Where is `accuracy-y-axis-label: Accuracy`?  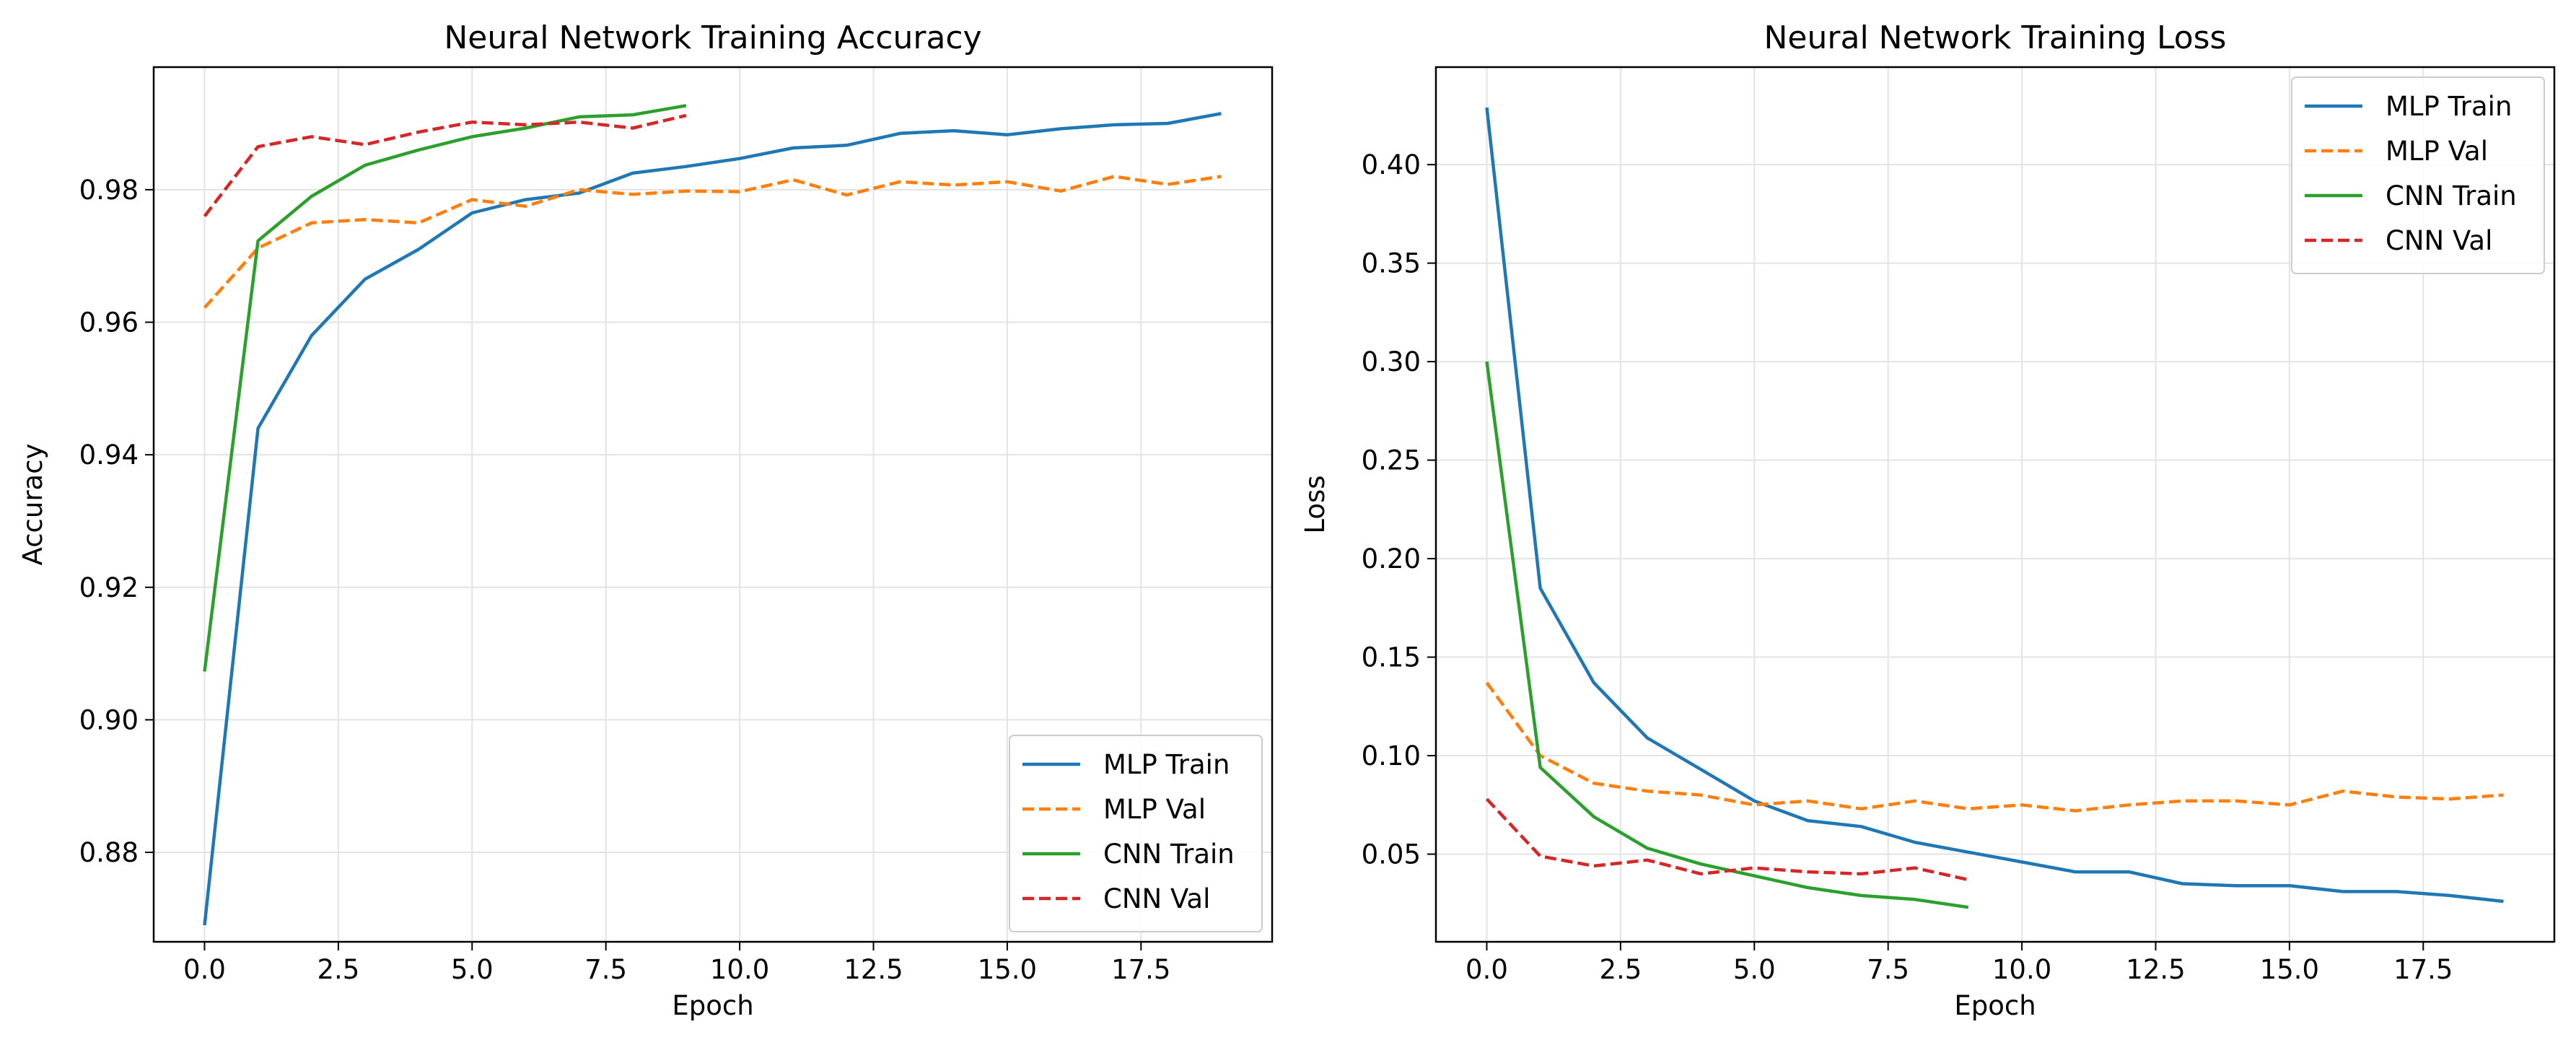 accuracy-y-axis-label: Accuracy is located at coordinates (32, 505).